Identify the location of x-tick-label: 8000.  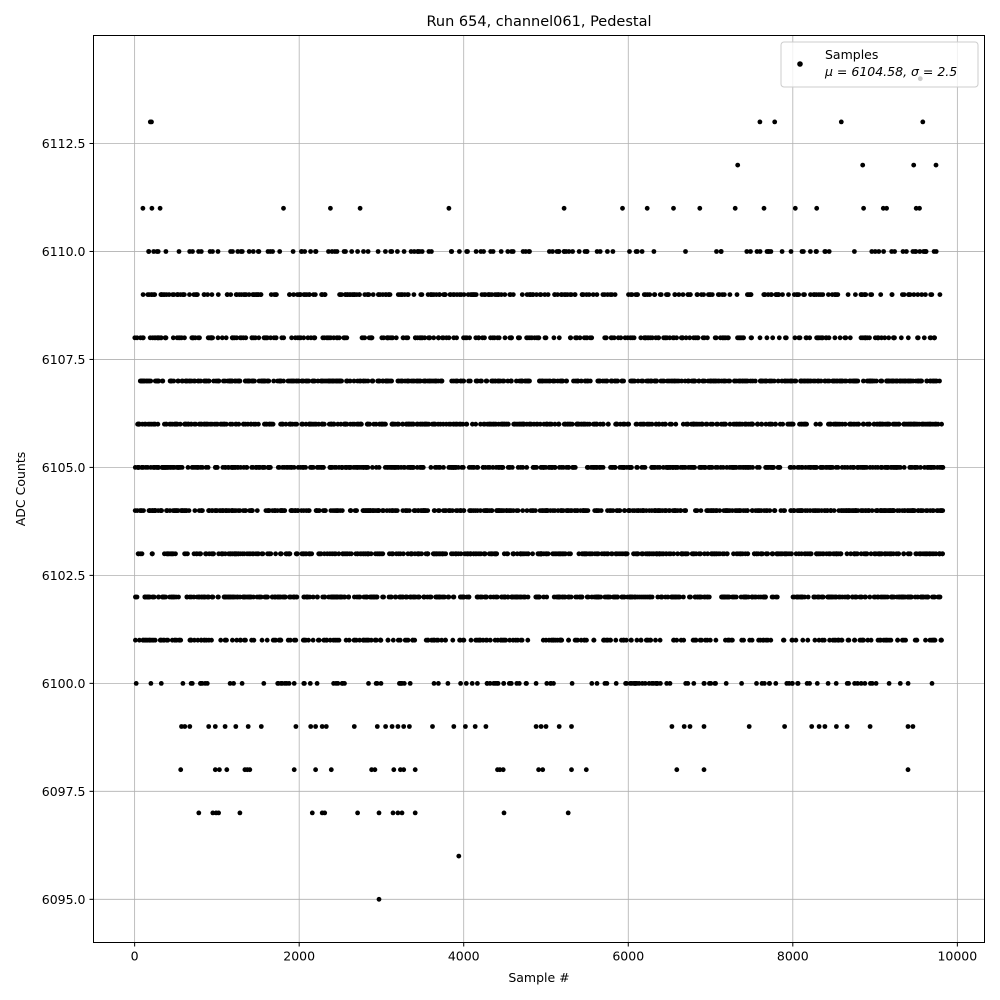
(793, 956).